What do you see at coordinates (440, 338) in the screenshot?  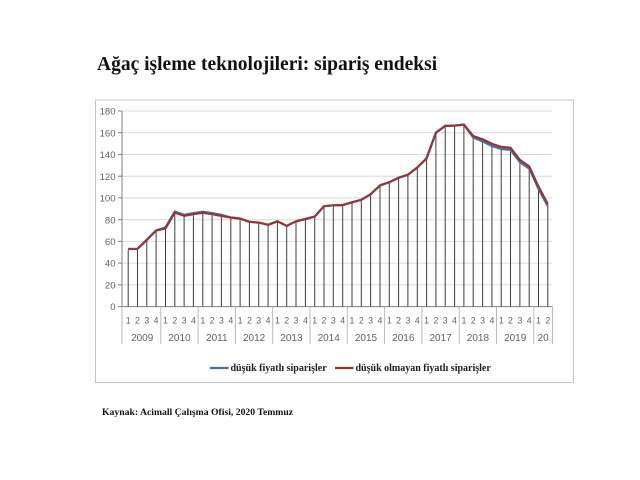 I see `svg-text: 2017` at bounding box center [440, 338].